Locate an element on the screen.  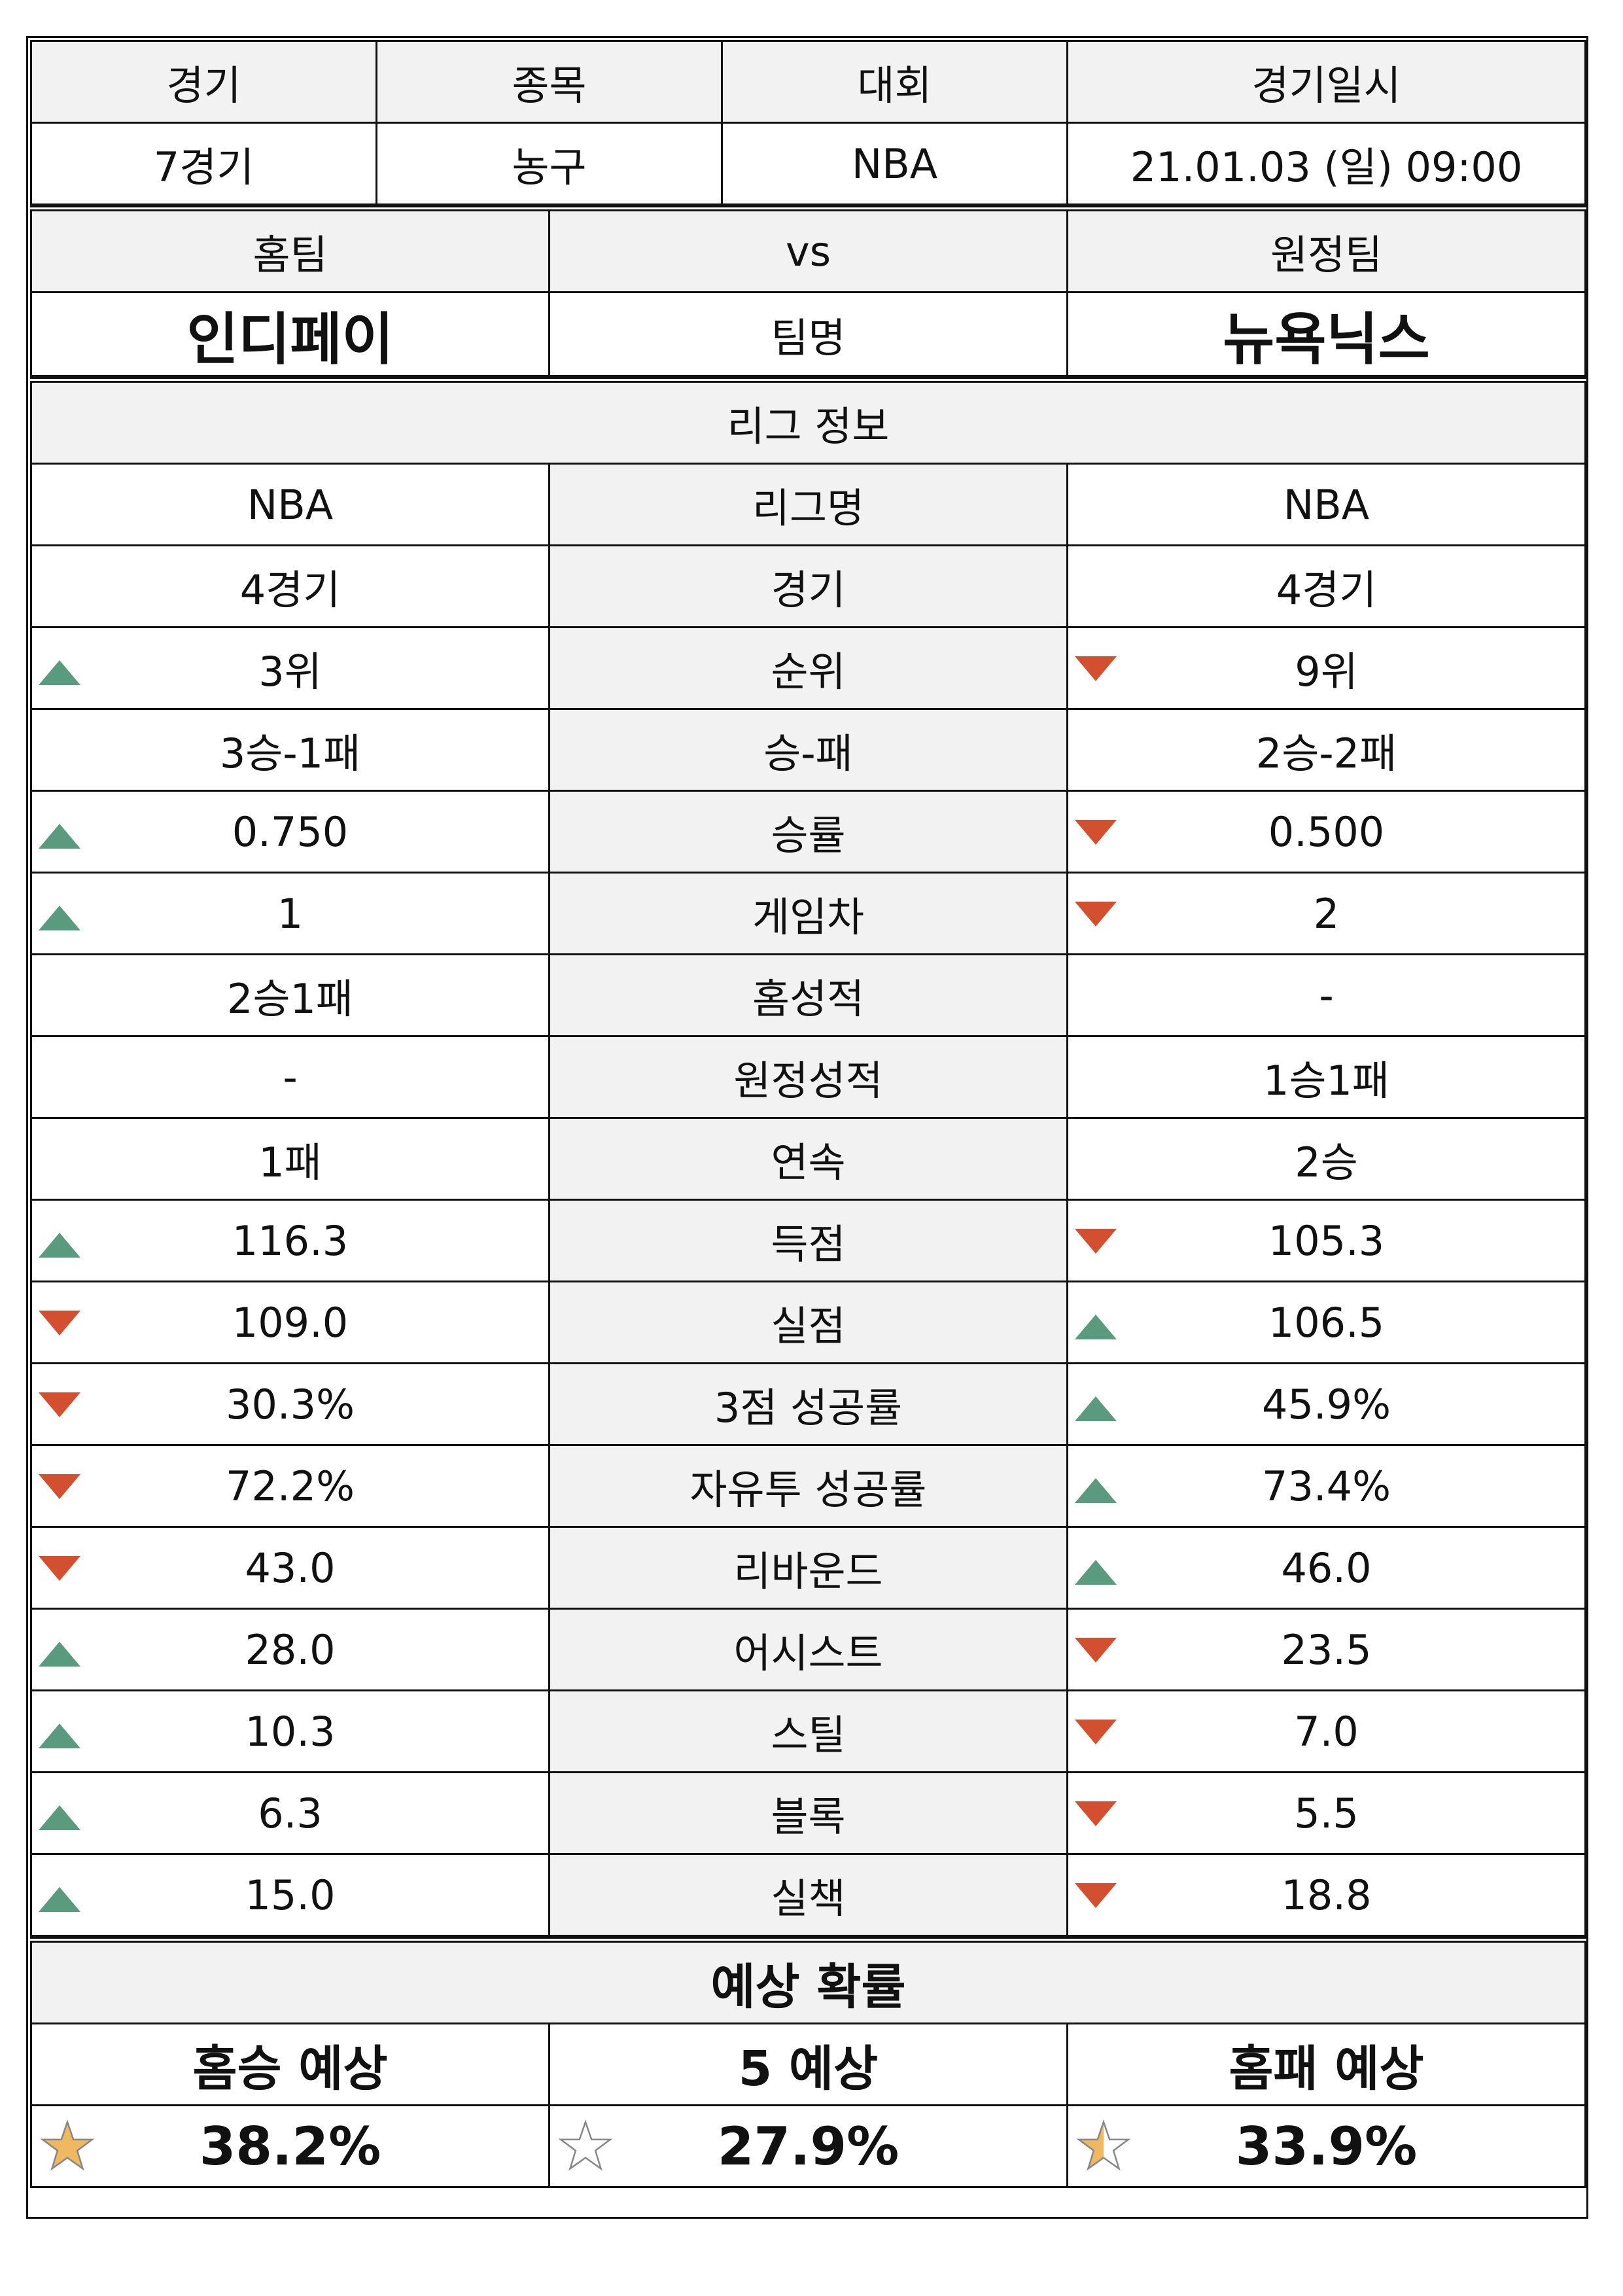
home-stat-cell: 0.750 is located at coordinates (290, 832).